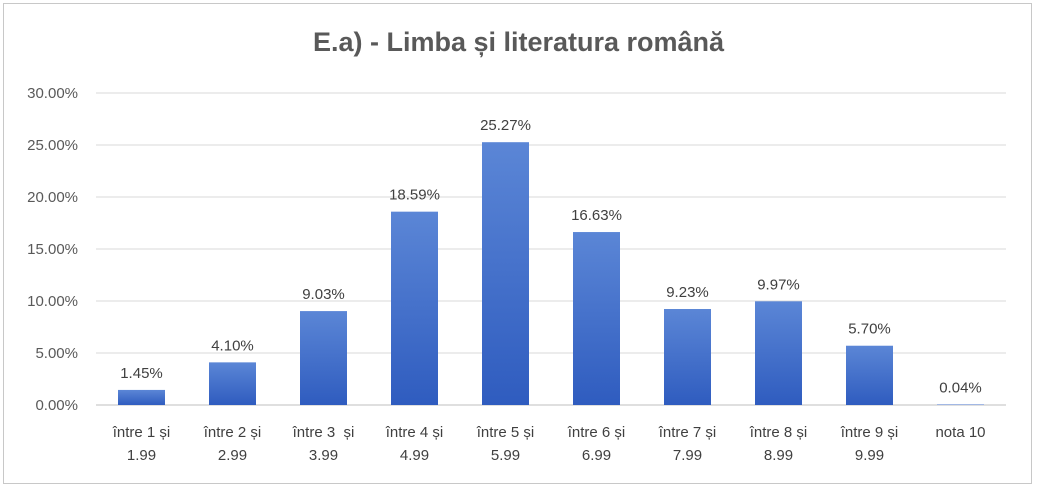 The height and width of the screenshot is (489, 1037). I want to click on data-label: 0.04%, so click(960, 388).